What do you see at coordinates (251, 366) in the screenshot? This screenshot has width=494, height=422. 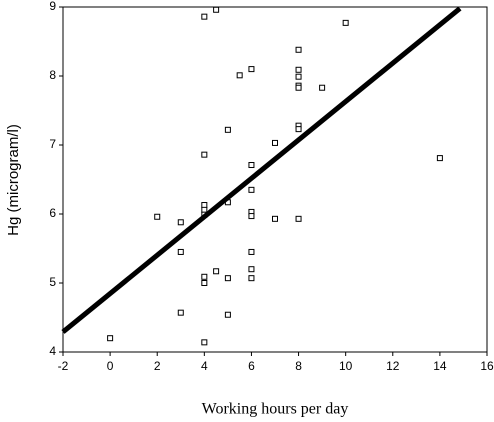 I see `x-tick-label: 6` at bounding box center [251, 366].